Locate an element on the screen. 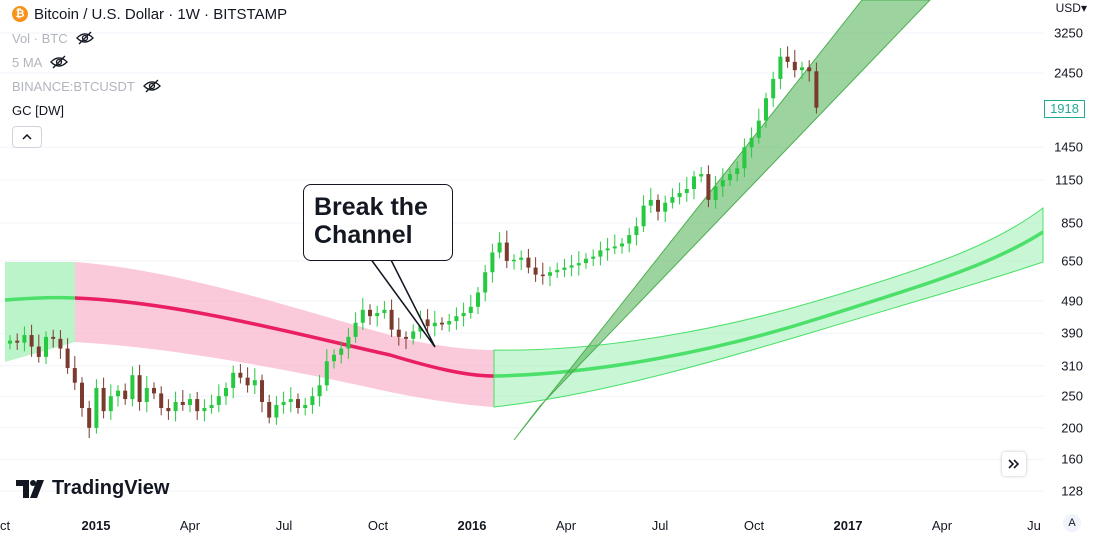  scroll-to-realtime-button is located at coordinates (1014, 464).